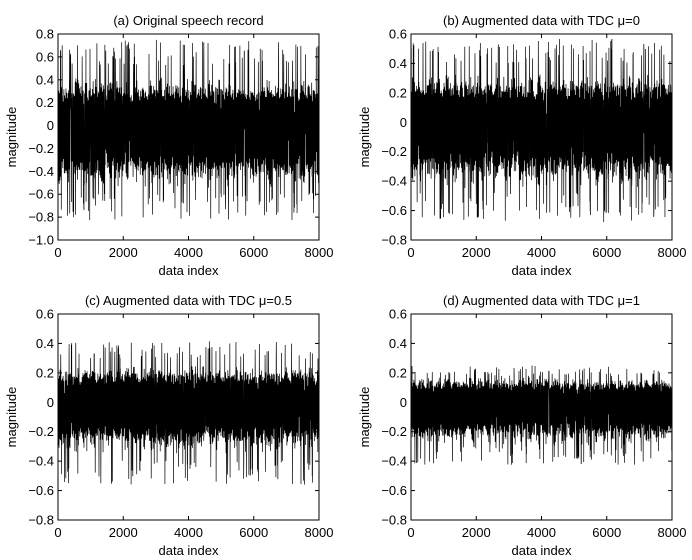  Describe the element at coordinates (45, 34) in the screenshot. I see `y-tick-label: 0.8` at that location.